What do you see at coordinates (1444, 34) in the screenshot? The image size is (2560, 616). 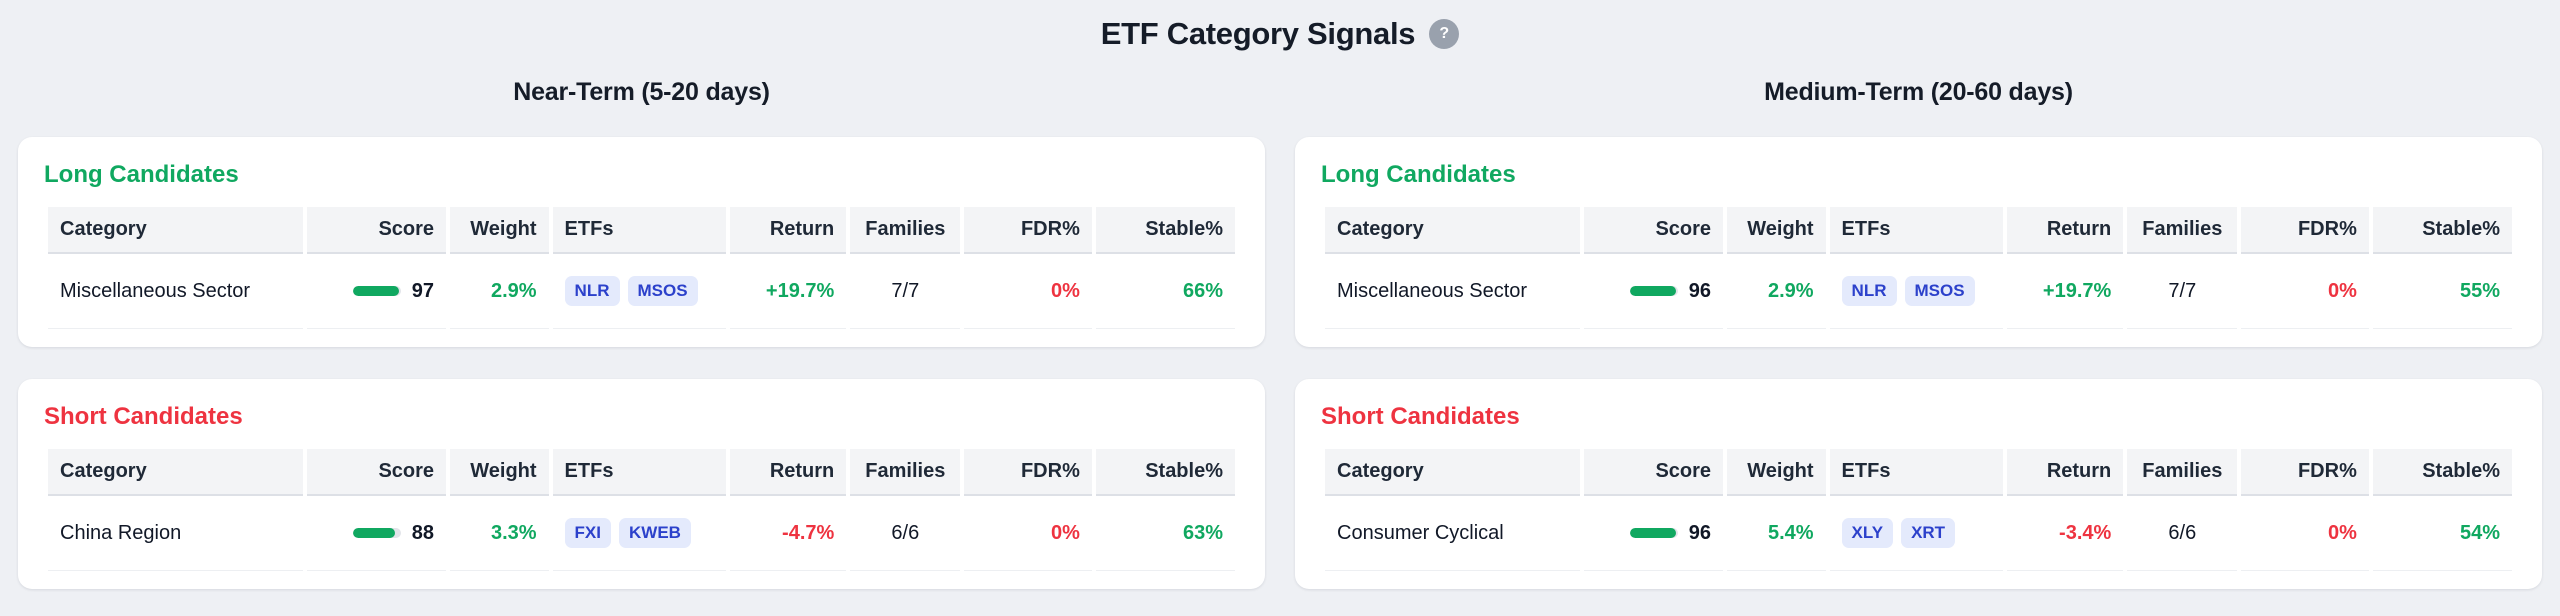 I see `help-icon: ?` at bounding box center [1444, 34].